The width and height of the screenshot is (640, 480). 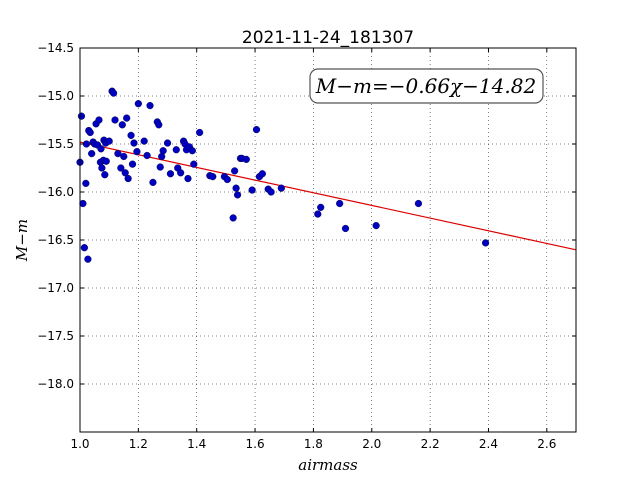 What do you see at coordinates (22, 240) in the screenshot?
I see `y-axis-label: M−m` at bounding box center [22, 240].